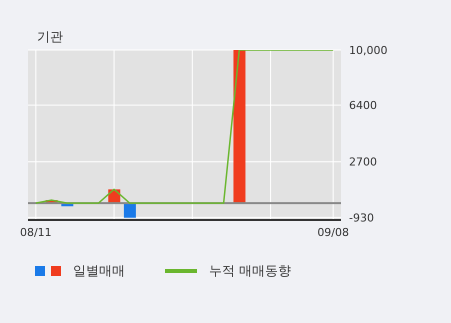 The image size is (451, 323). Describe the element at coordinates (363, 162) in the screenshot. I see `y-tick-label: 2700` at that location.